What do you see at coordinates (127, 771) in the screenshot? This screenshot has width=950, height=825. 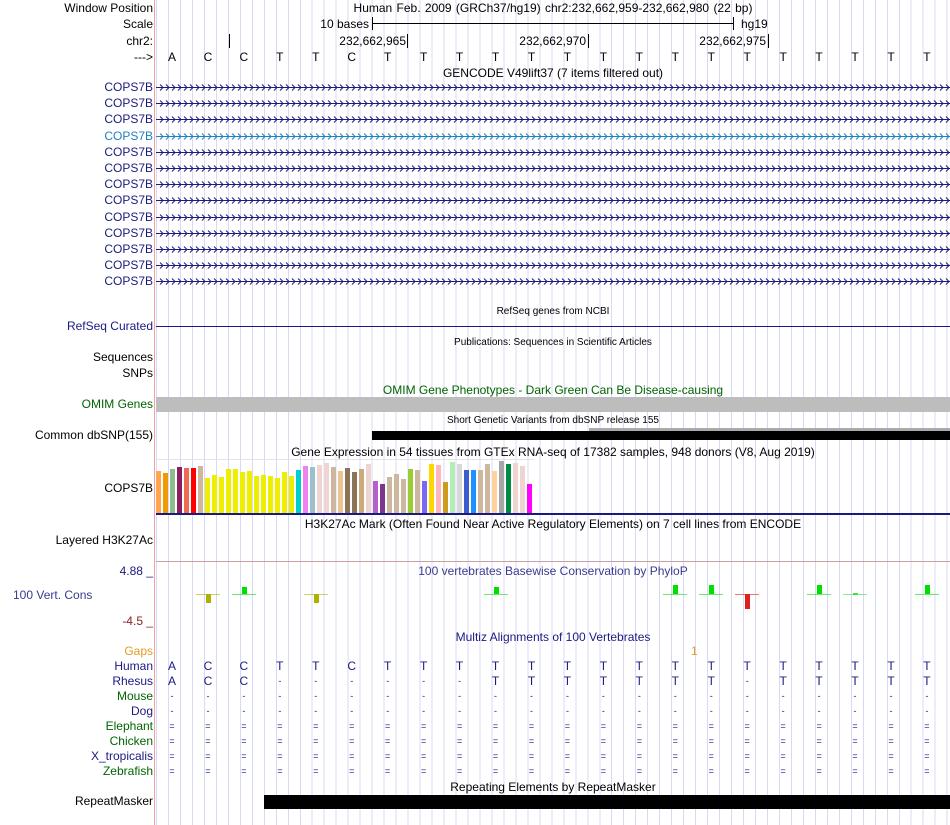 I see `species-label: Zebrafish` at bounding box center [127, 771].